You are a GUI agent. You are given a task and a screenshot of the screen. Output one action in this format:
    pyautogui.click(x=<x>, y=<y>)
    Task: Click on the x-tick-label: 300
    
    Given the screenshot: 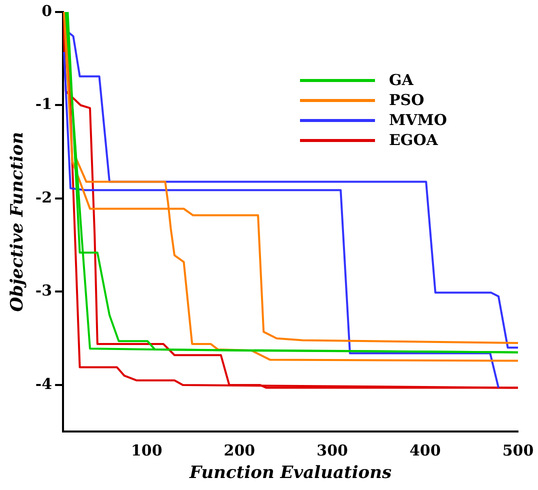 What is the action you would take?
    pyautogui.click(x=332, y=450)
    